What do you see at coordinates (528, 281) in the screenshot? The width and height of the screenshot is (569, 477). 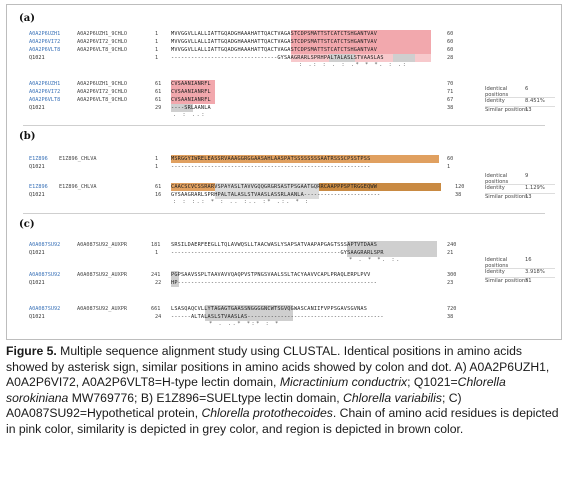 I see `stat-value: 31` at bounding box center [528, 281].